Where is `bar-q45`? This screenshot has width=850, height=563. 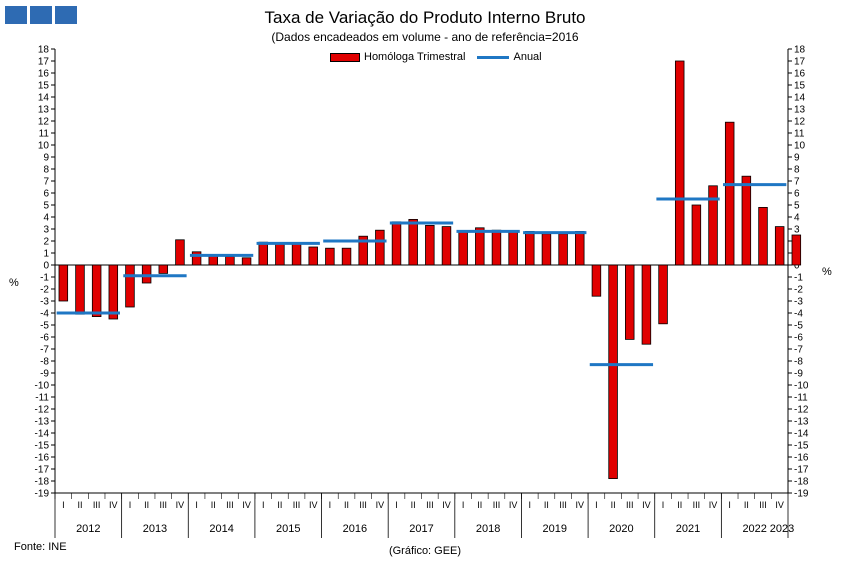 bar-q45 is located at coordinates (796, 250).